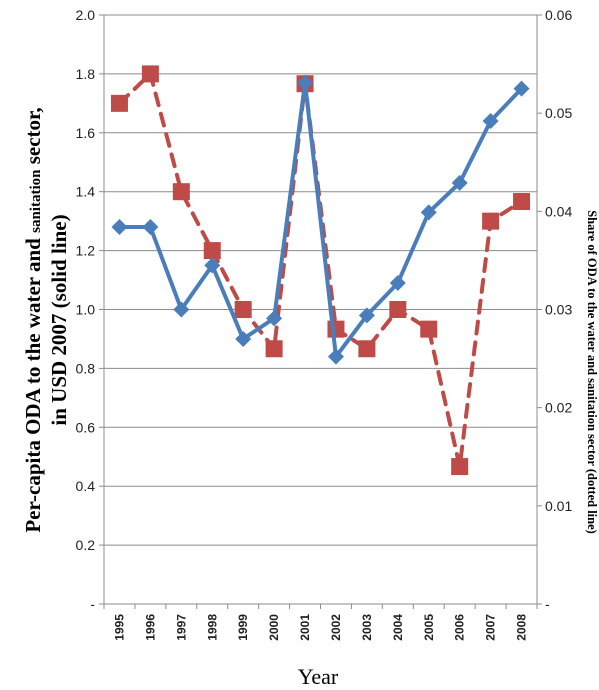  What do you see at coordinates (558, 506) in the screenshot?
I see `right-tick-label: 0.01` at bounding box center [558, 506].